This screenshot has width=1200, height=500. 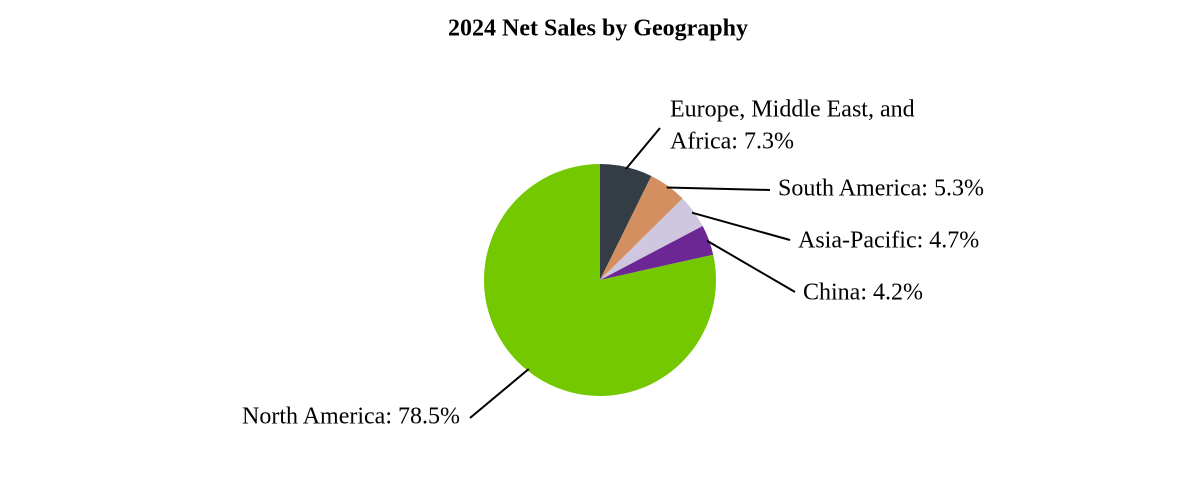 What do you see at coordinates (881, 189) in the screenshot?
I see `slice-label: South America: 5.3%` at bounding box center [881, 189].